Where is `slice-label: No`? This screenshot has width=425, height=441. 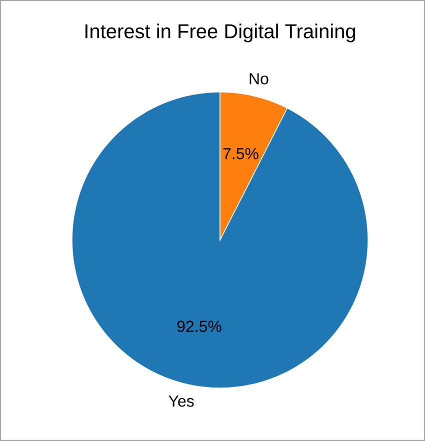
slice-label: No is located at coordinates (259, 78).